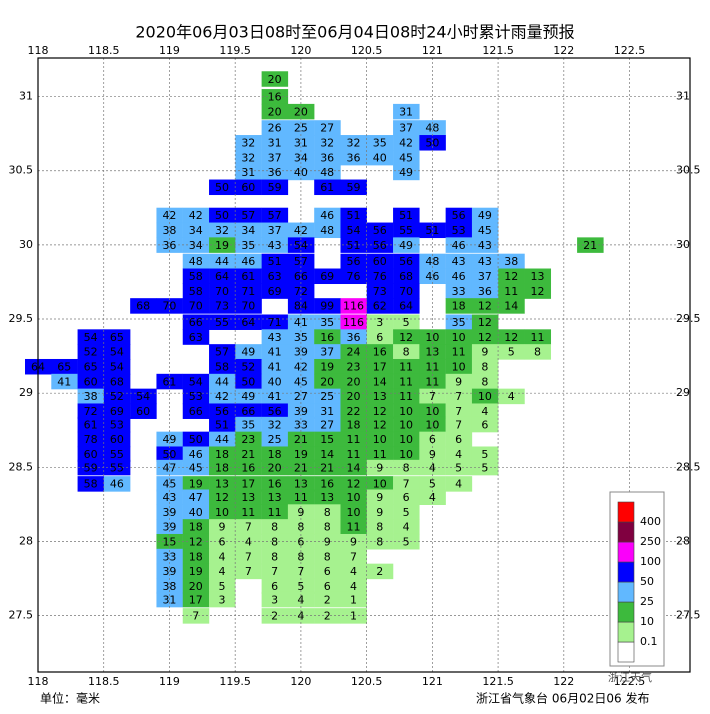 The image size is (710, 714). What do you see at coordinates (563, 681) in the screenshot?
I see `x-tick-label: 122` at bounding box center [563, 681].